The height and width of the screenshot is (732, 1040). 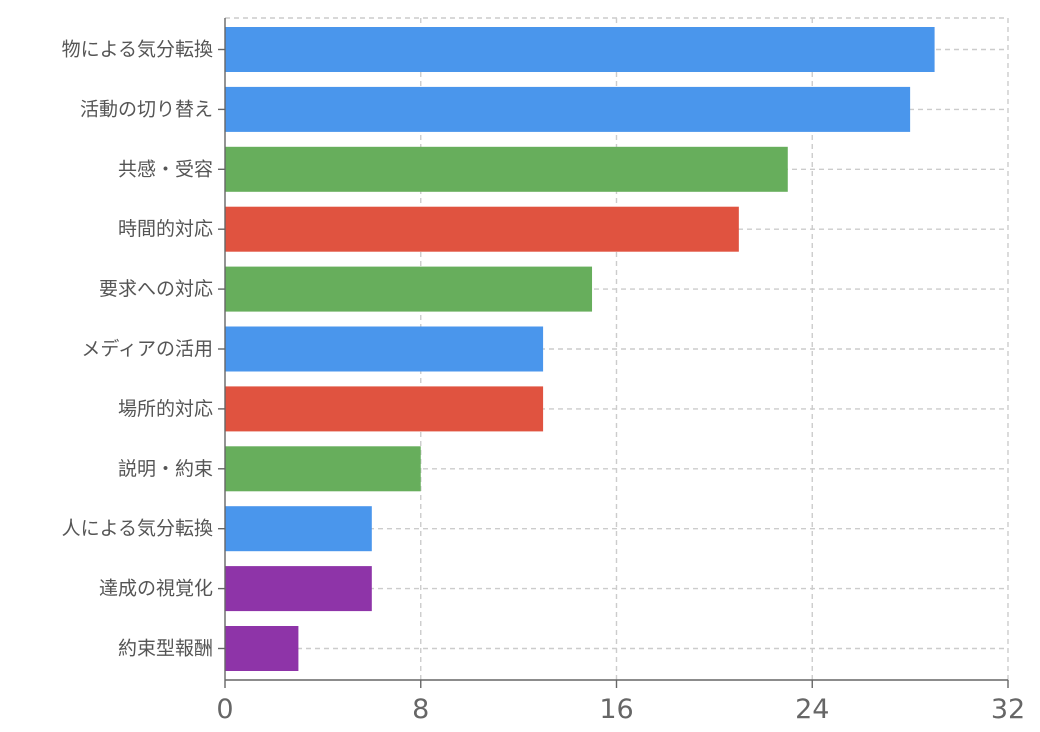 I want to click on category-label: 活動の切り替え, so click(x=146, y=109).